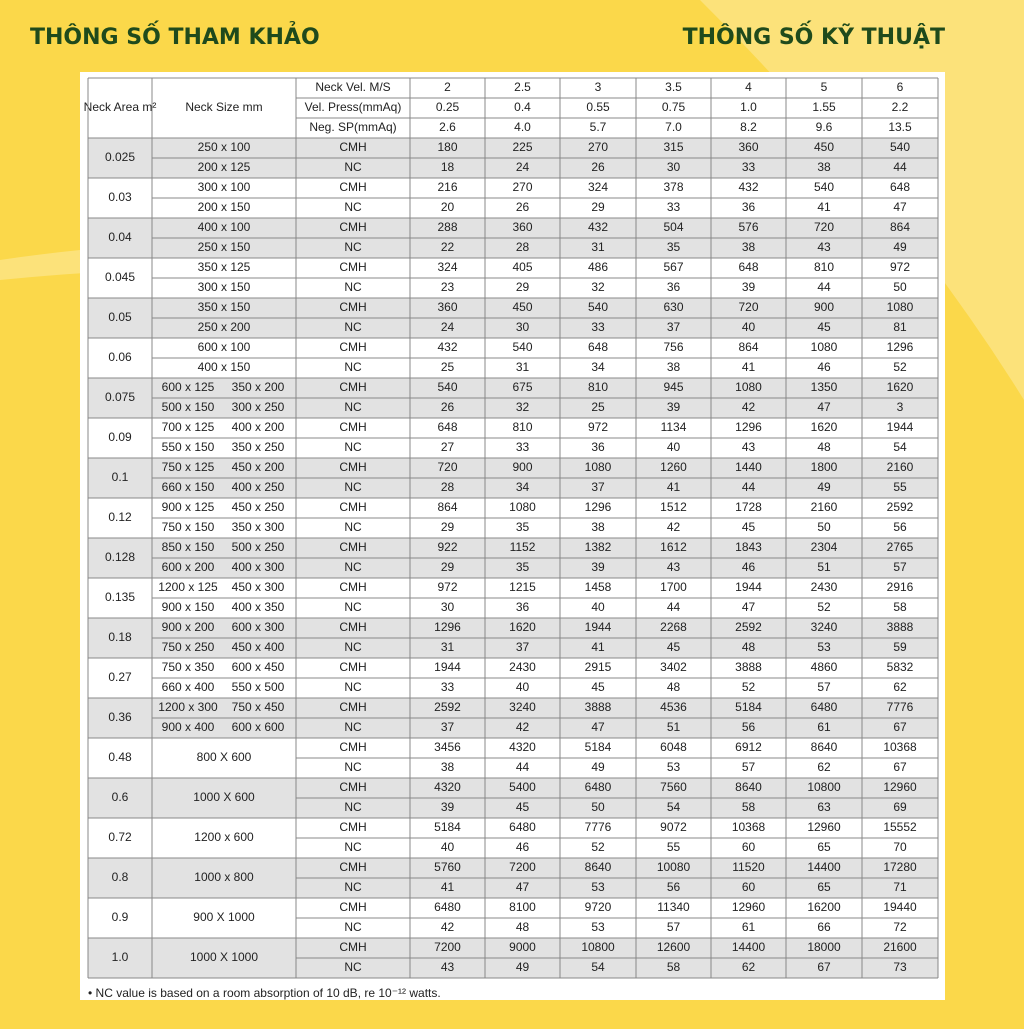 The image size is (1024, 1029). I want to click on area-header: Neck Area m², so click(120, 107).